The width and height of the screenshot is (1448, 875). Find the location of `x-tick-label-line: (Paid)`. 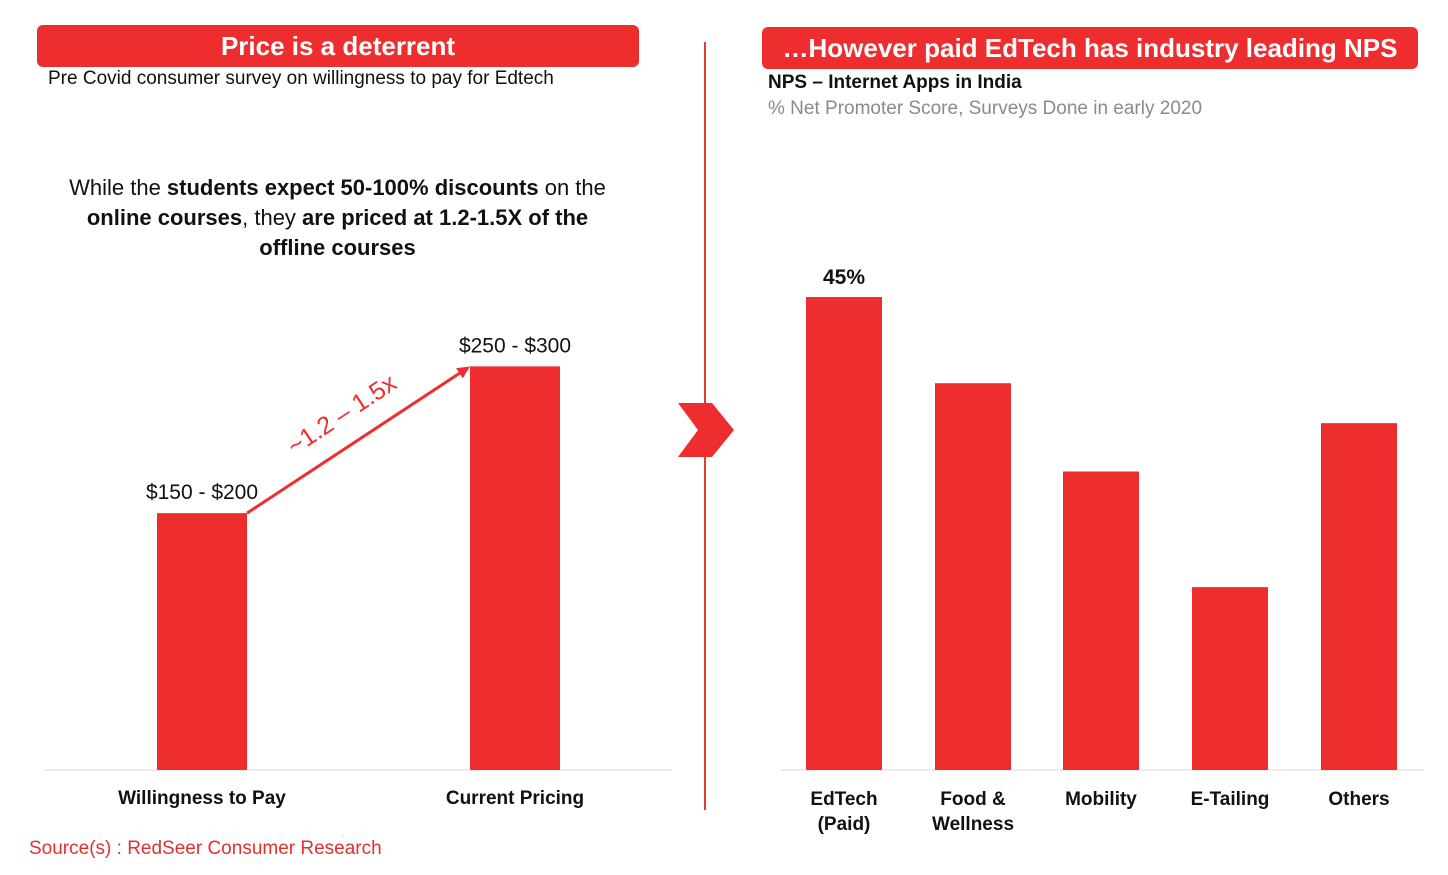

x-tick-label-line: (Paid) is located at coordinates (844, 824).